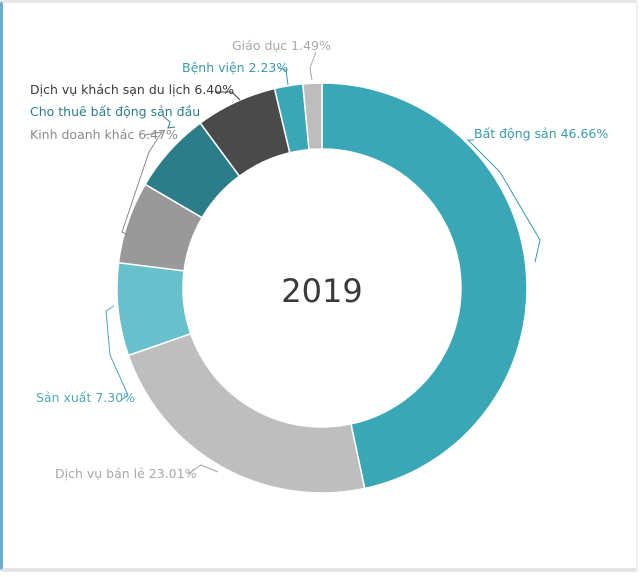 The height and width of the screenshot is (577, 640). I want to click on donut-slice, so click(312, 116).